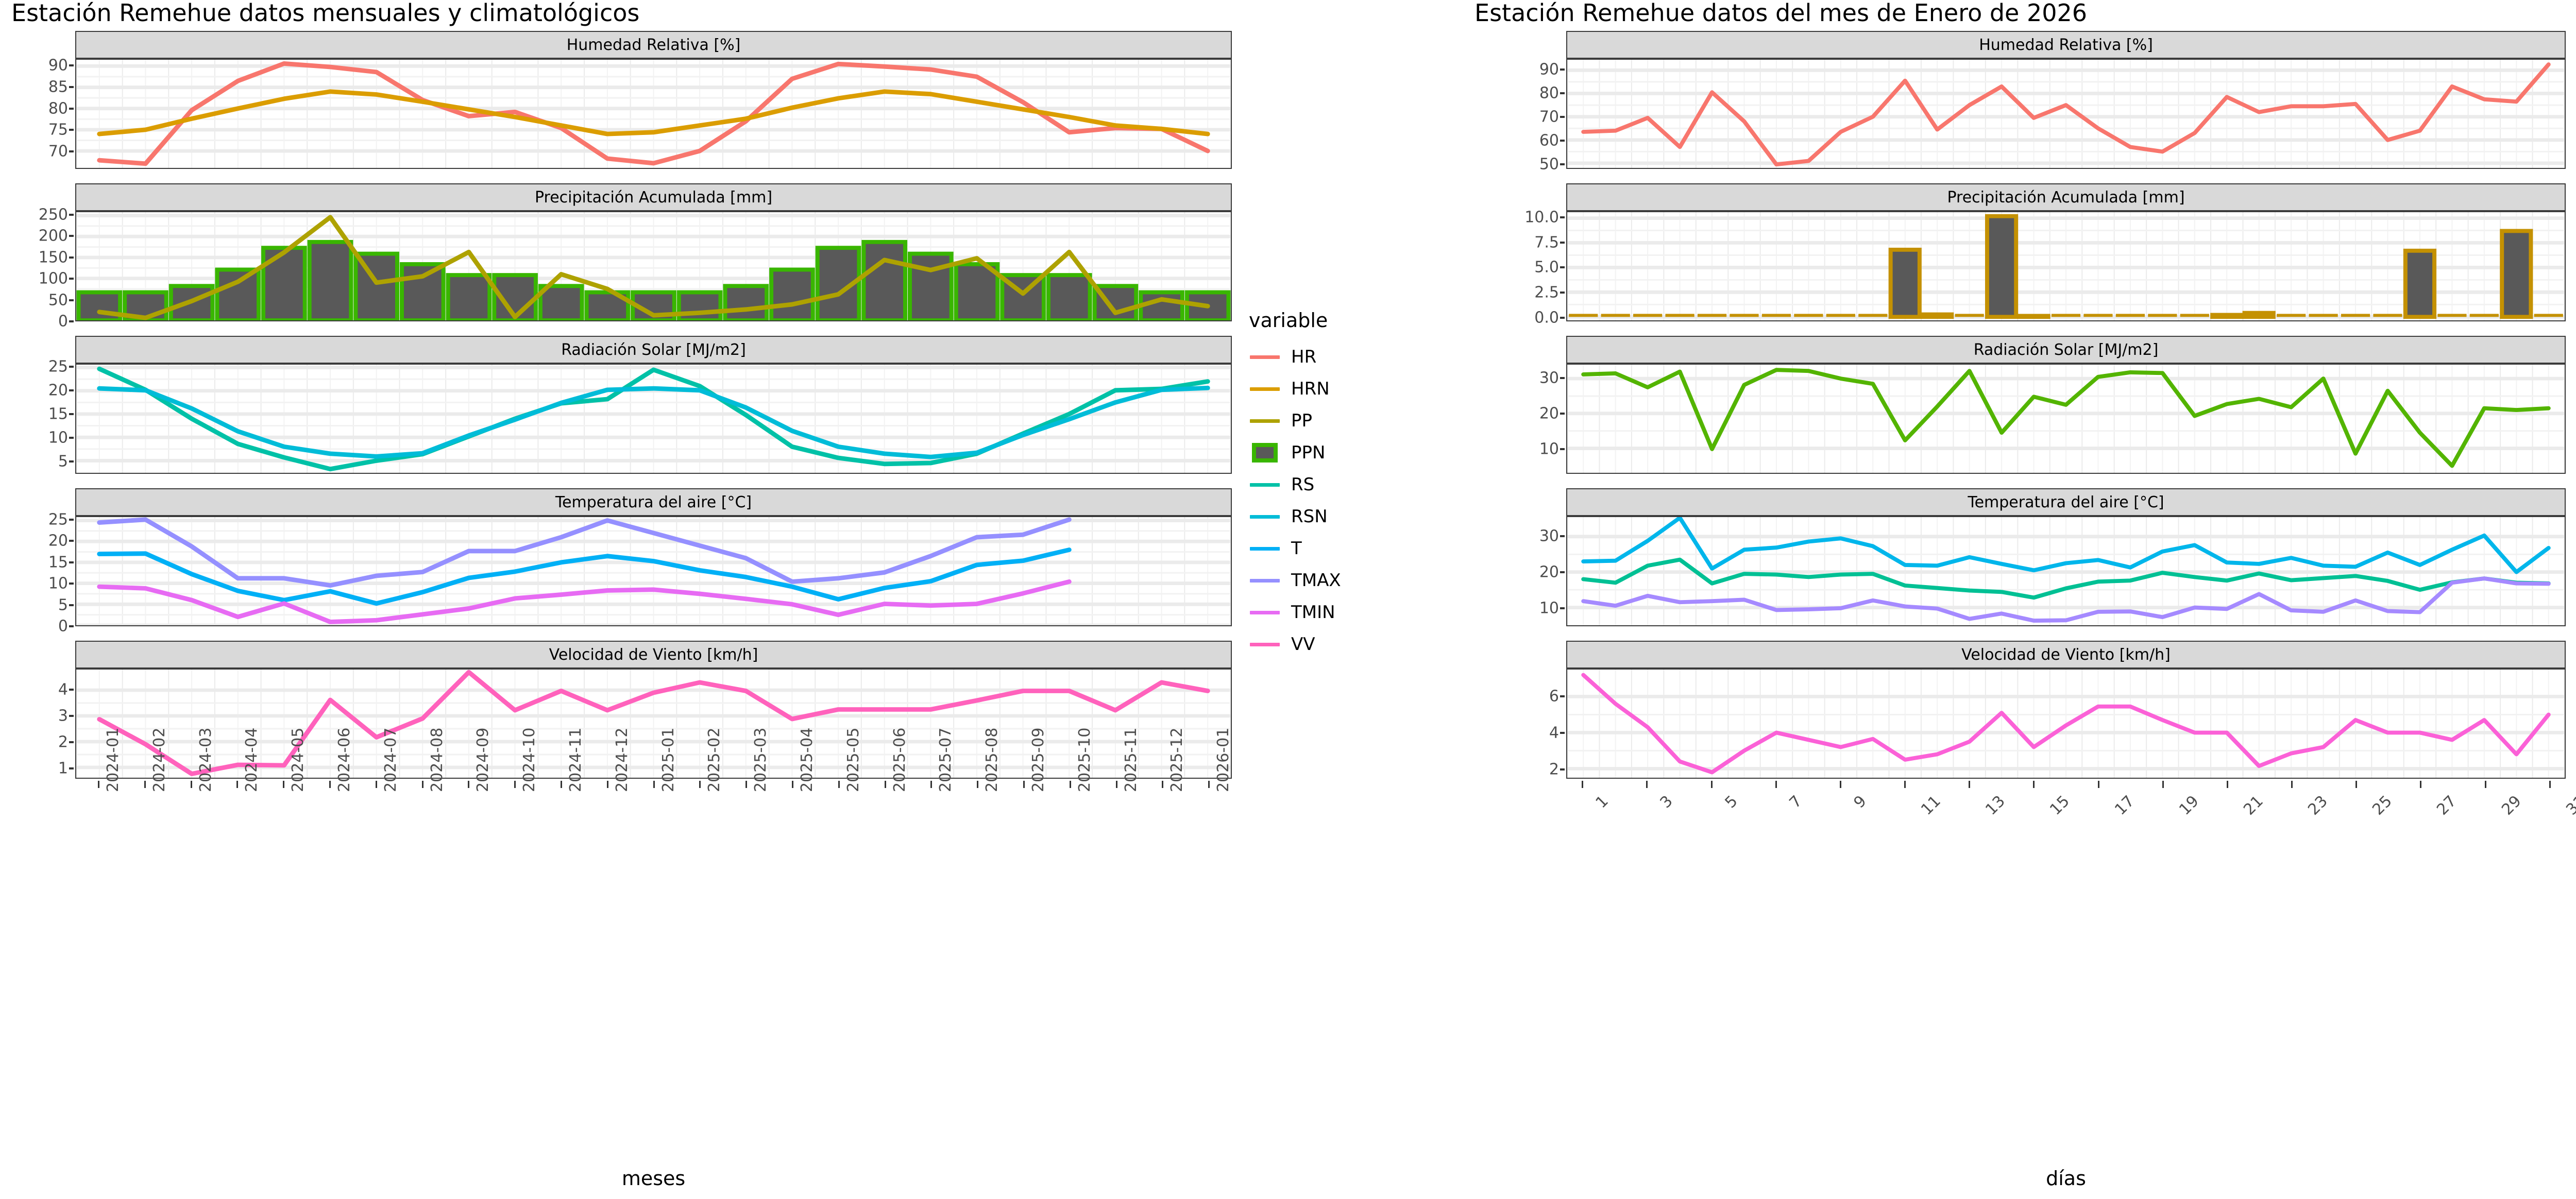  What do you see at coordinates (1546, 267) in the screenshot?
I see `y-axis-tick-label: 5.0` at bounding box center [1546, 267].